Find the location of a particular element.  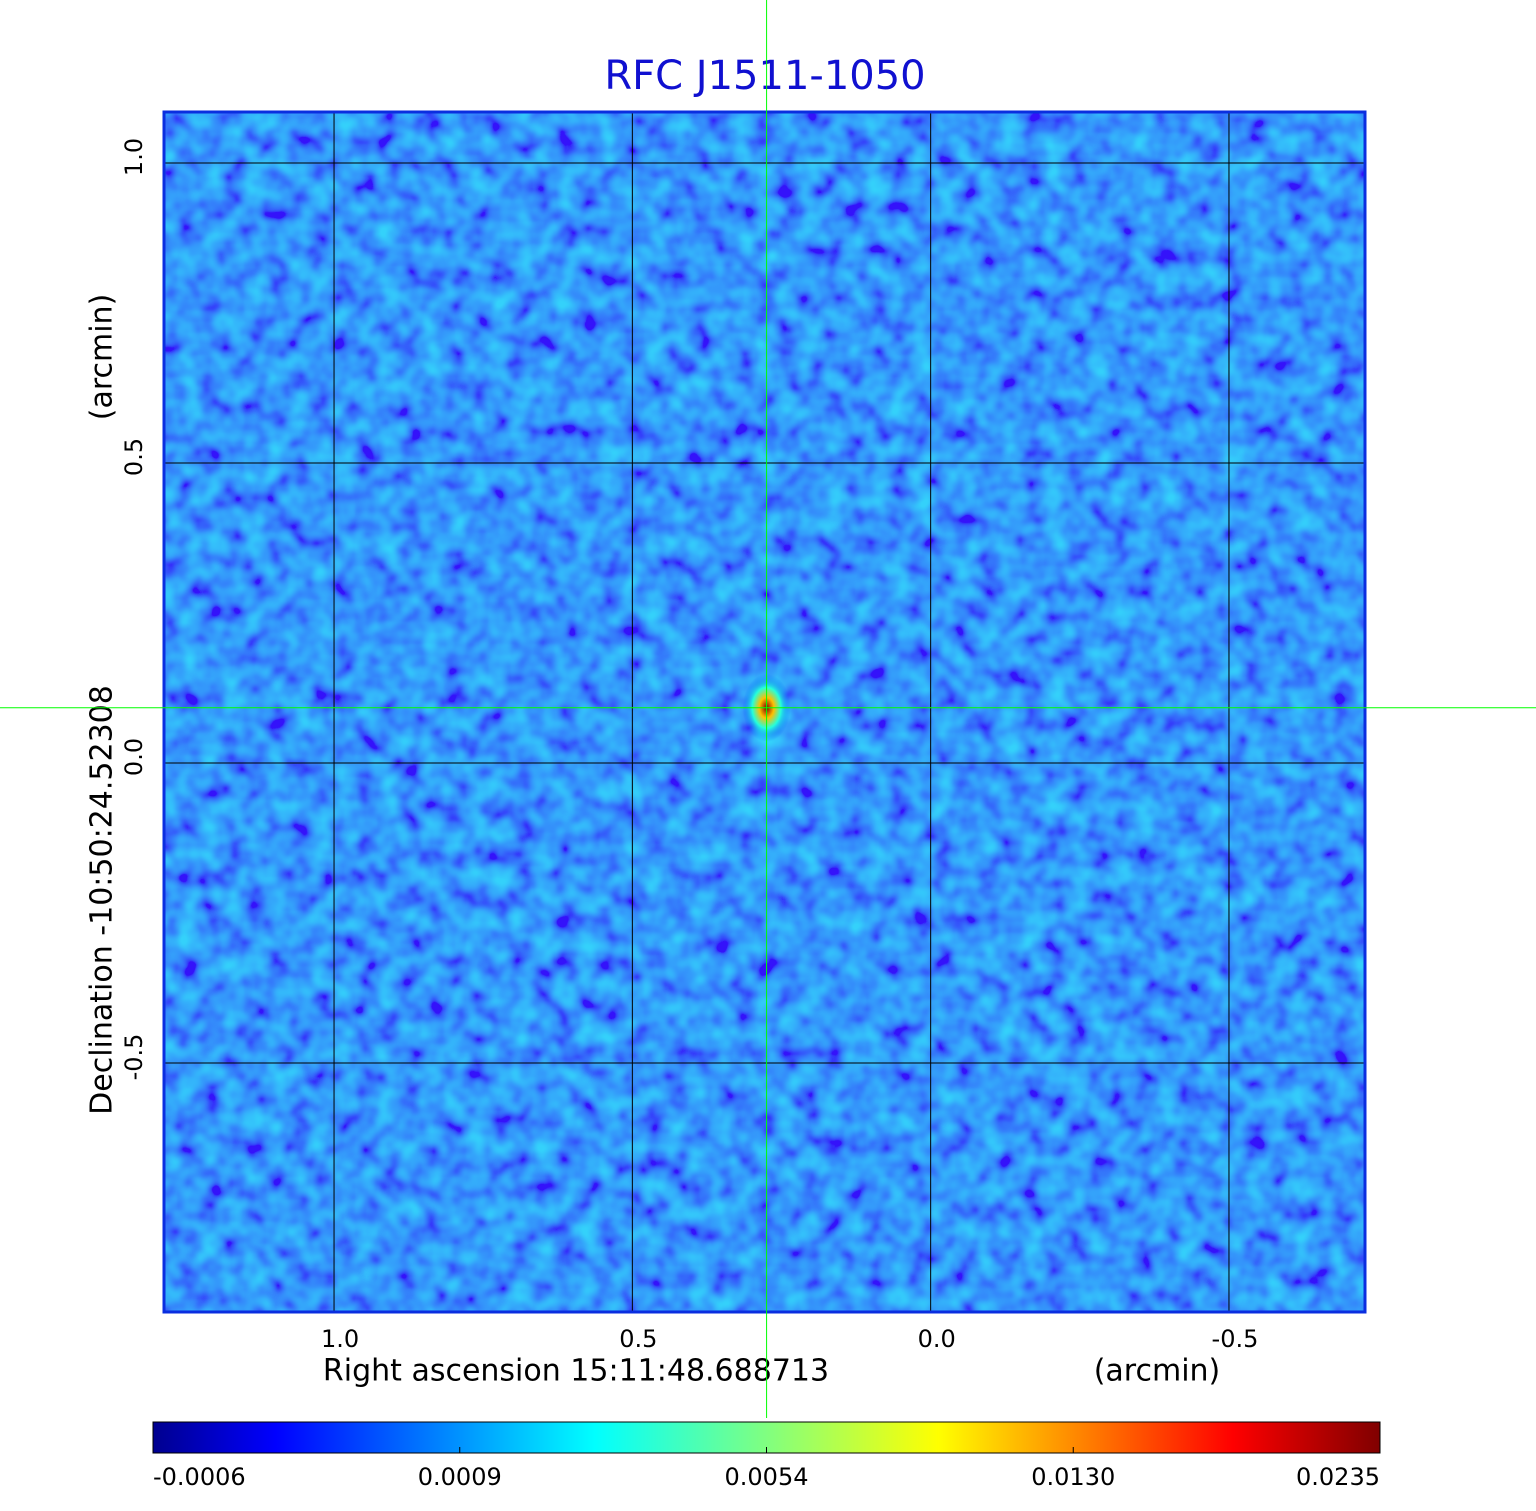

y-axis-label: Declination -10:50:24.52308 is located at coordinates (102, 900).